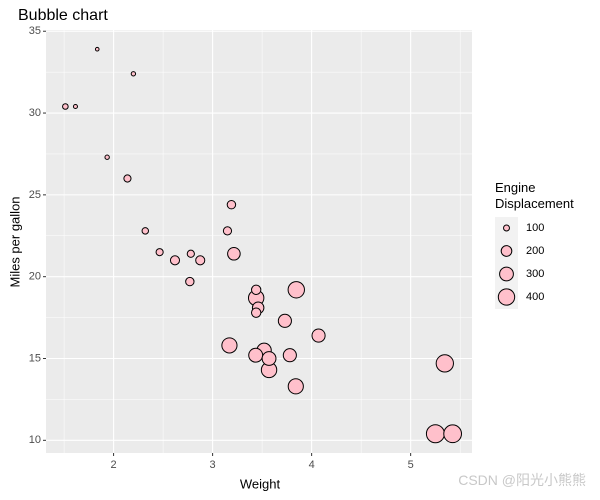  What do you see at coordinates (535, 297) in the screenshot?
I see `legend-label: 400` at bounding box center [535, 297].